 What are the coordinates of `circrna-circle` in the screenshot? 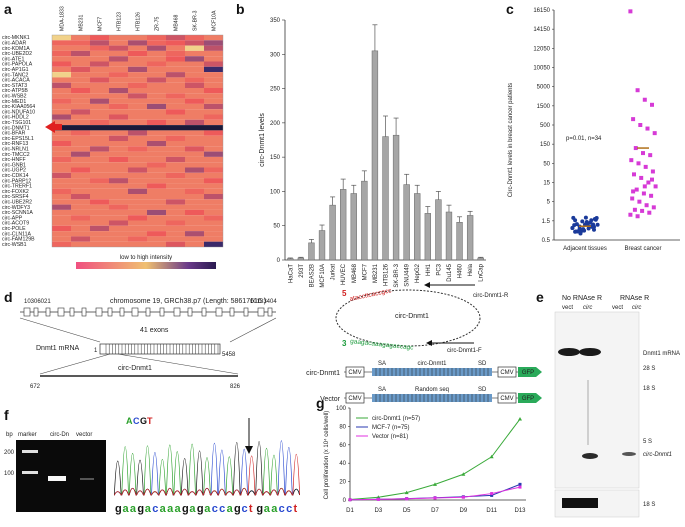 It's located at (408, 318).